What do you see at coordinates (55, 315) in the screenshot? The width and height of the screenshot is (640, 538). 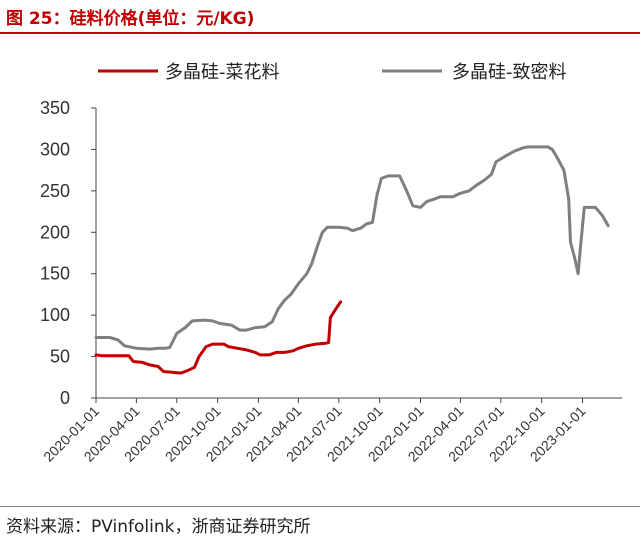 I see `y-tick-label: 100` at bounding box center [55, 315].